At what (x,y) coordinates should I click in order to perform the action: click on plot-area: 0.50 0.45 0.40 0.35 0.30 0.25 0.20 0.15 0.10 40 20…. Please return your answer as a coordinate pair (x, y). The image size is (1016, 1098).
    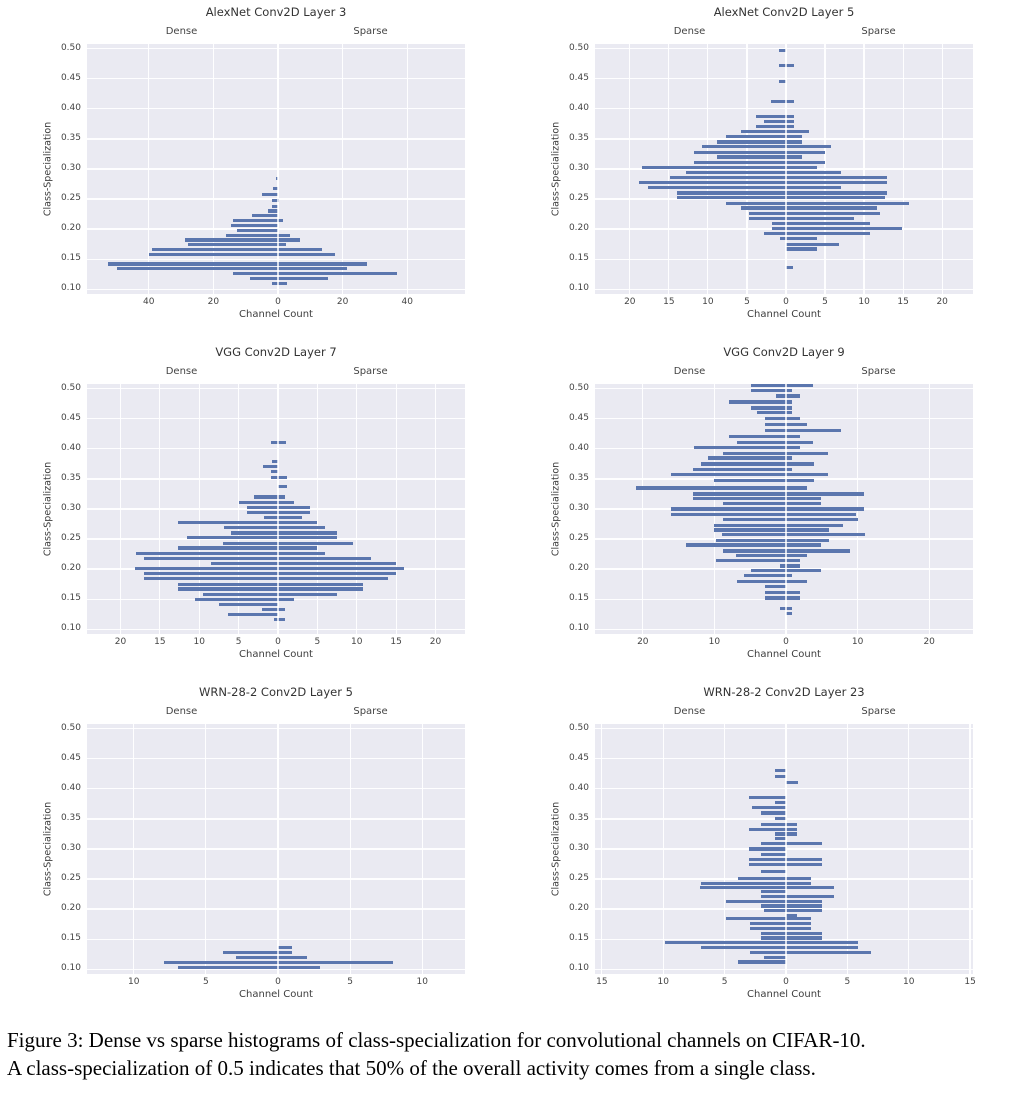
    Looking at the image, I should click on (263, 175).